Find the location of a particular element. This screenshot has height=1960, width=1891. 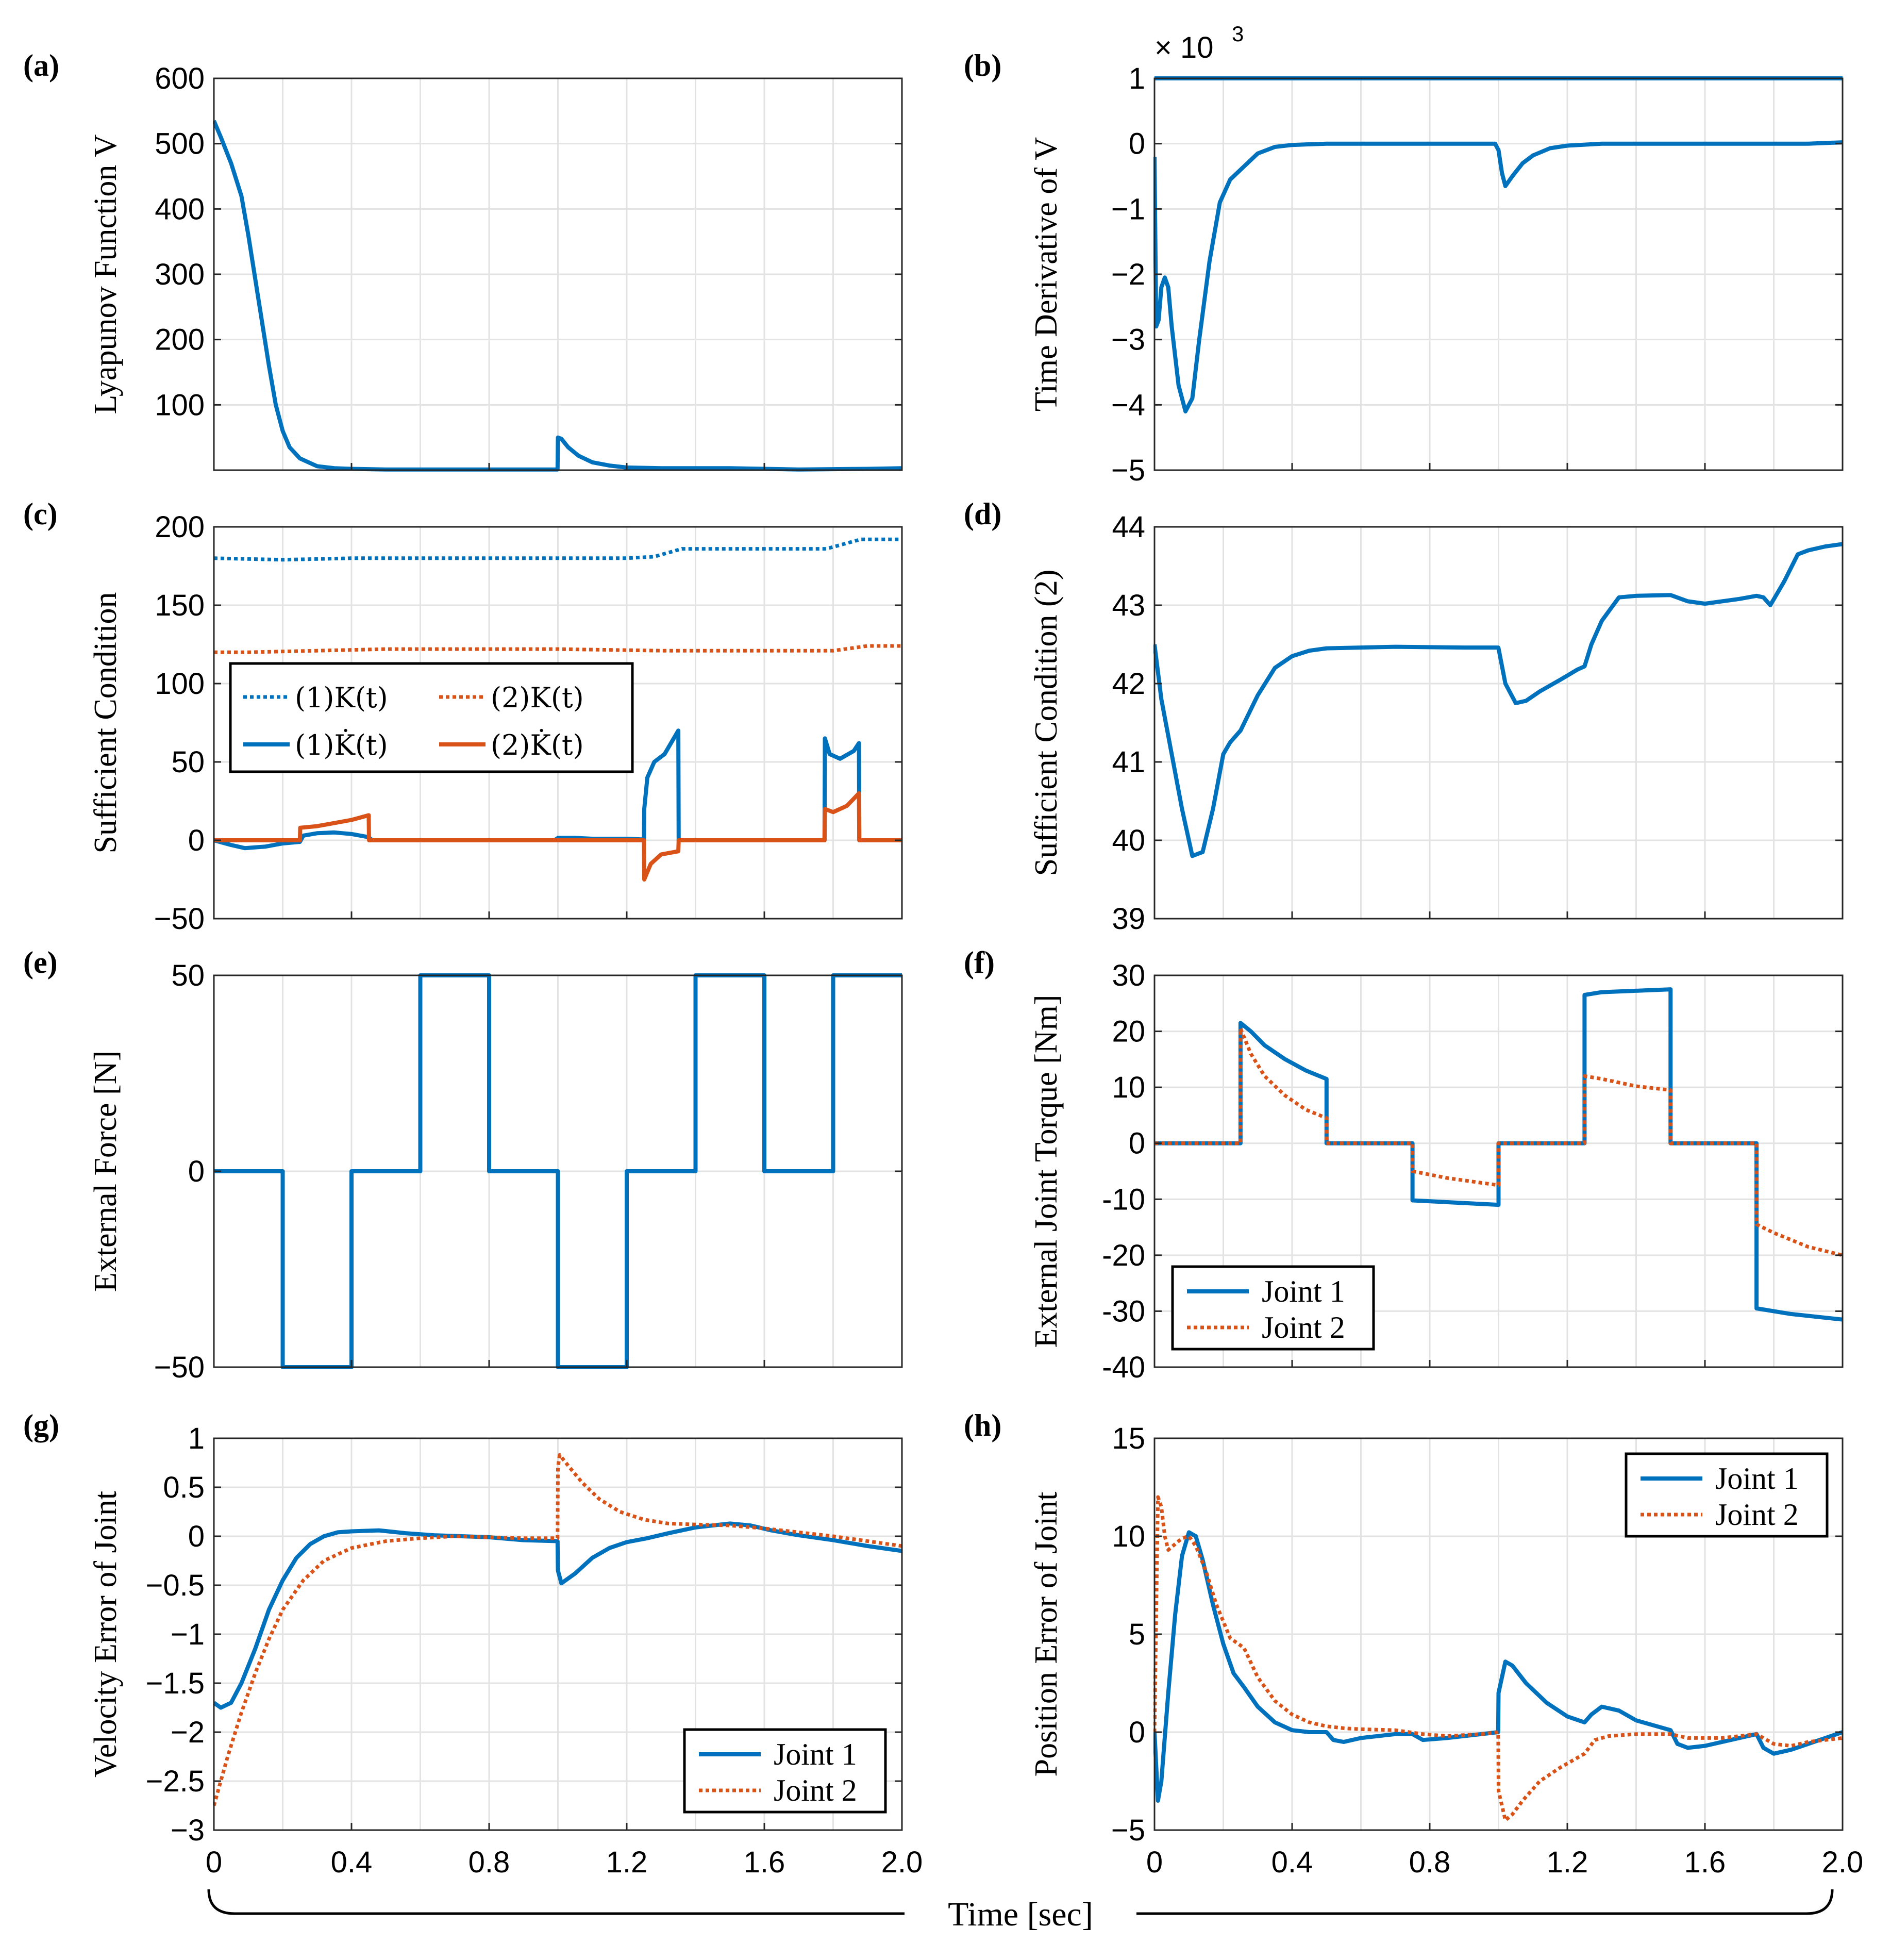

axis-multiplier-exponent: 3 is located at coordinates (1238, 34).